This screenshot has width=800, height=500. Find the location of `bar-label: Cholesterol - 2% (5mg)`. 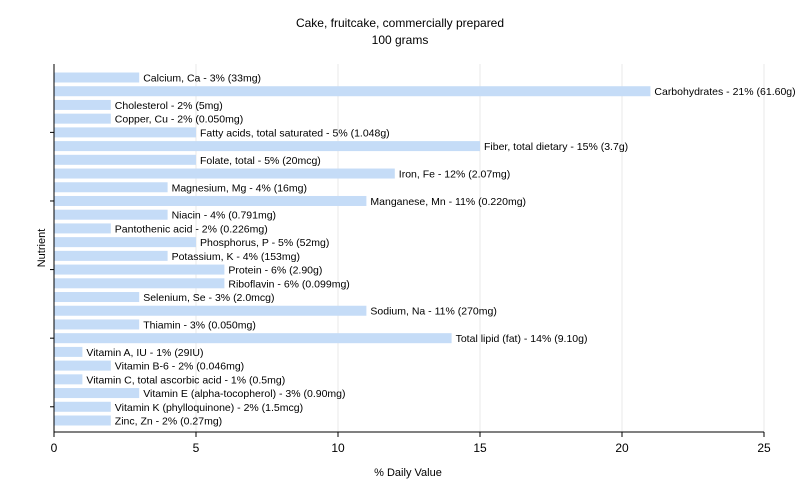

bar-label: Cholesterol - 2% (5mg) is located at coordinates (169, 106).